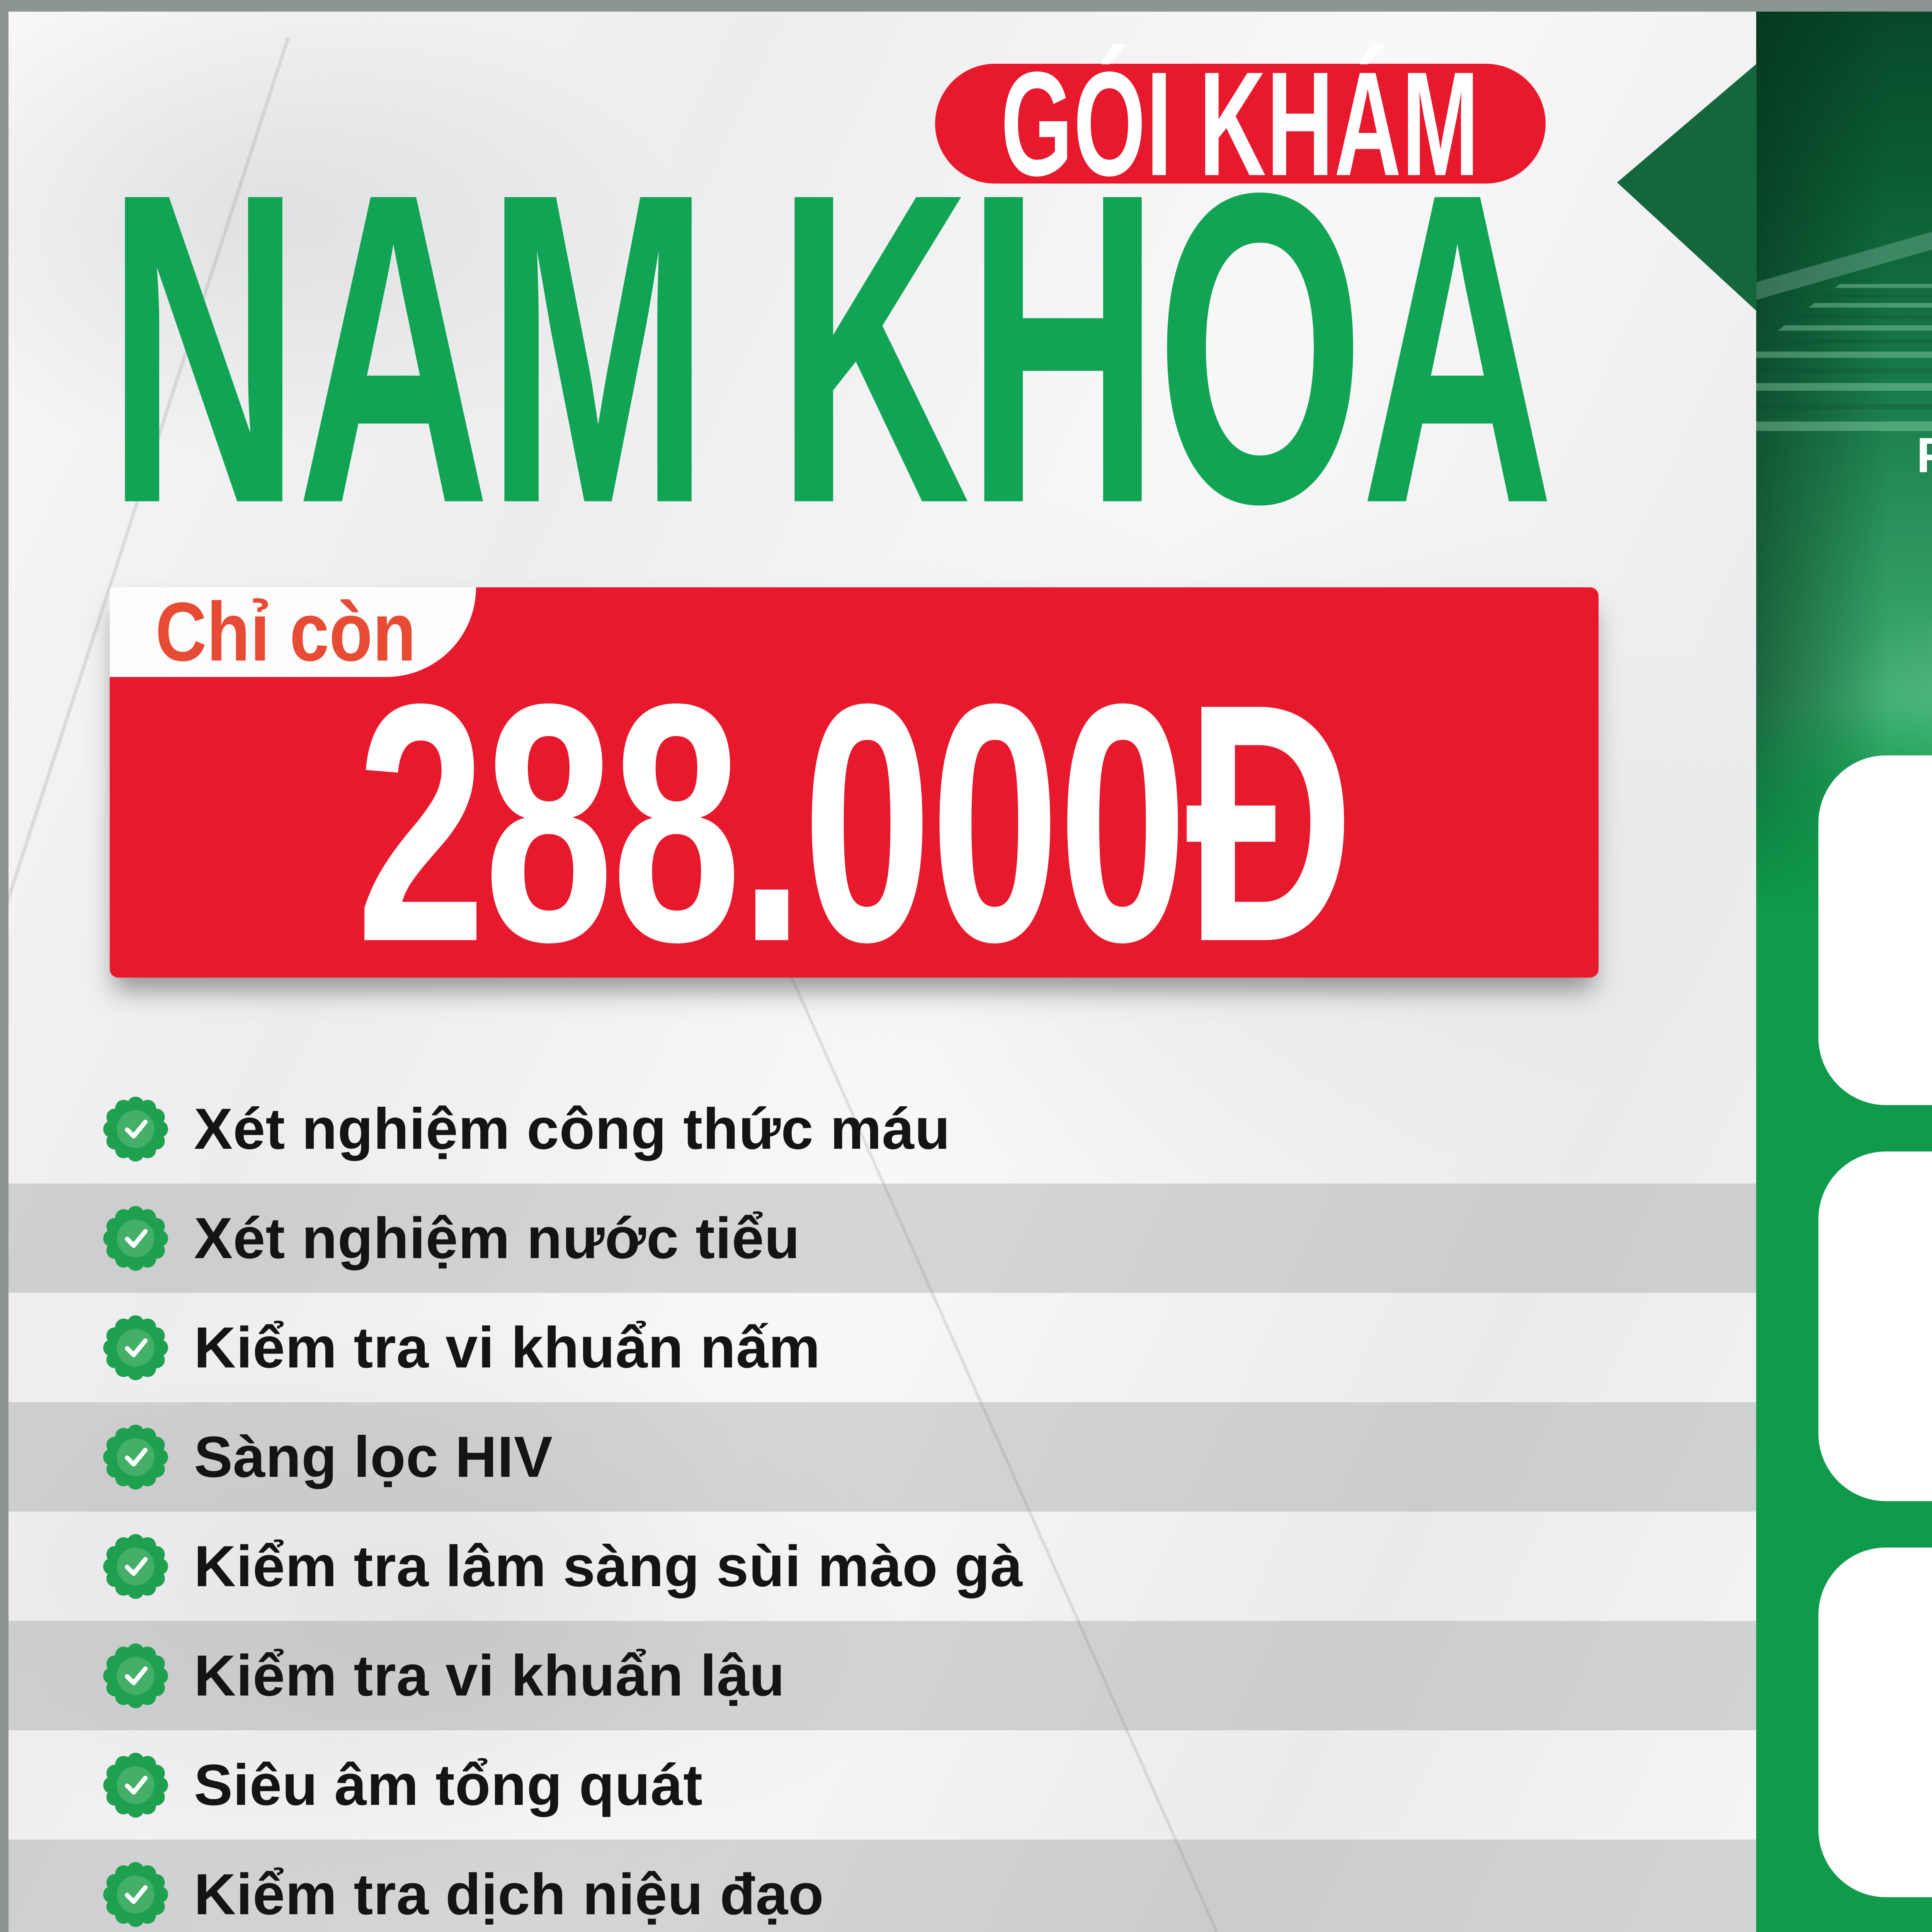 The image size is (1932, 1932). Describe the element at coordinates (883, 1239) in the screenshot. I see `service-item: Xét nghiệm nước tiểu` at that location.